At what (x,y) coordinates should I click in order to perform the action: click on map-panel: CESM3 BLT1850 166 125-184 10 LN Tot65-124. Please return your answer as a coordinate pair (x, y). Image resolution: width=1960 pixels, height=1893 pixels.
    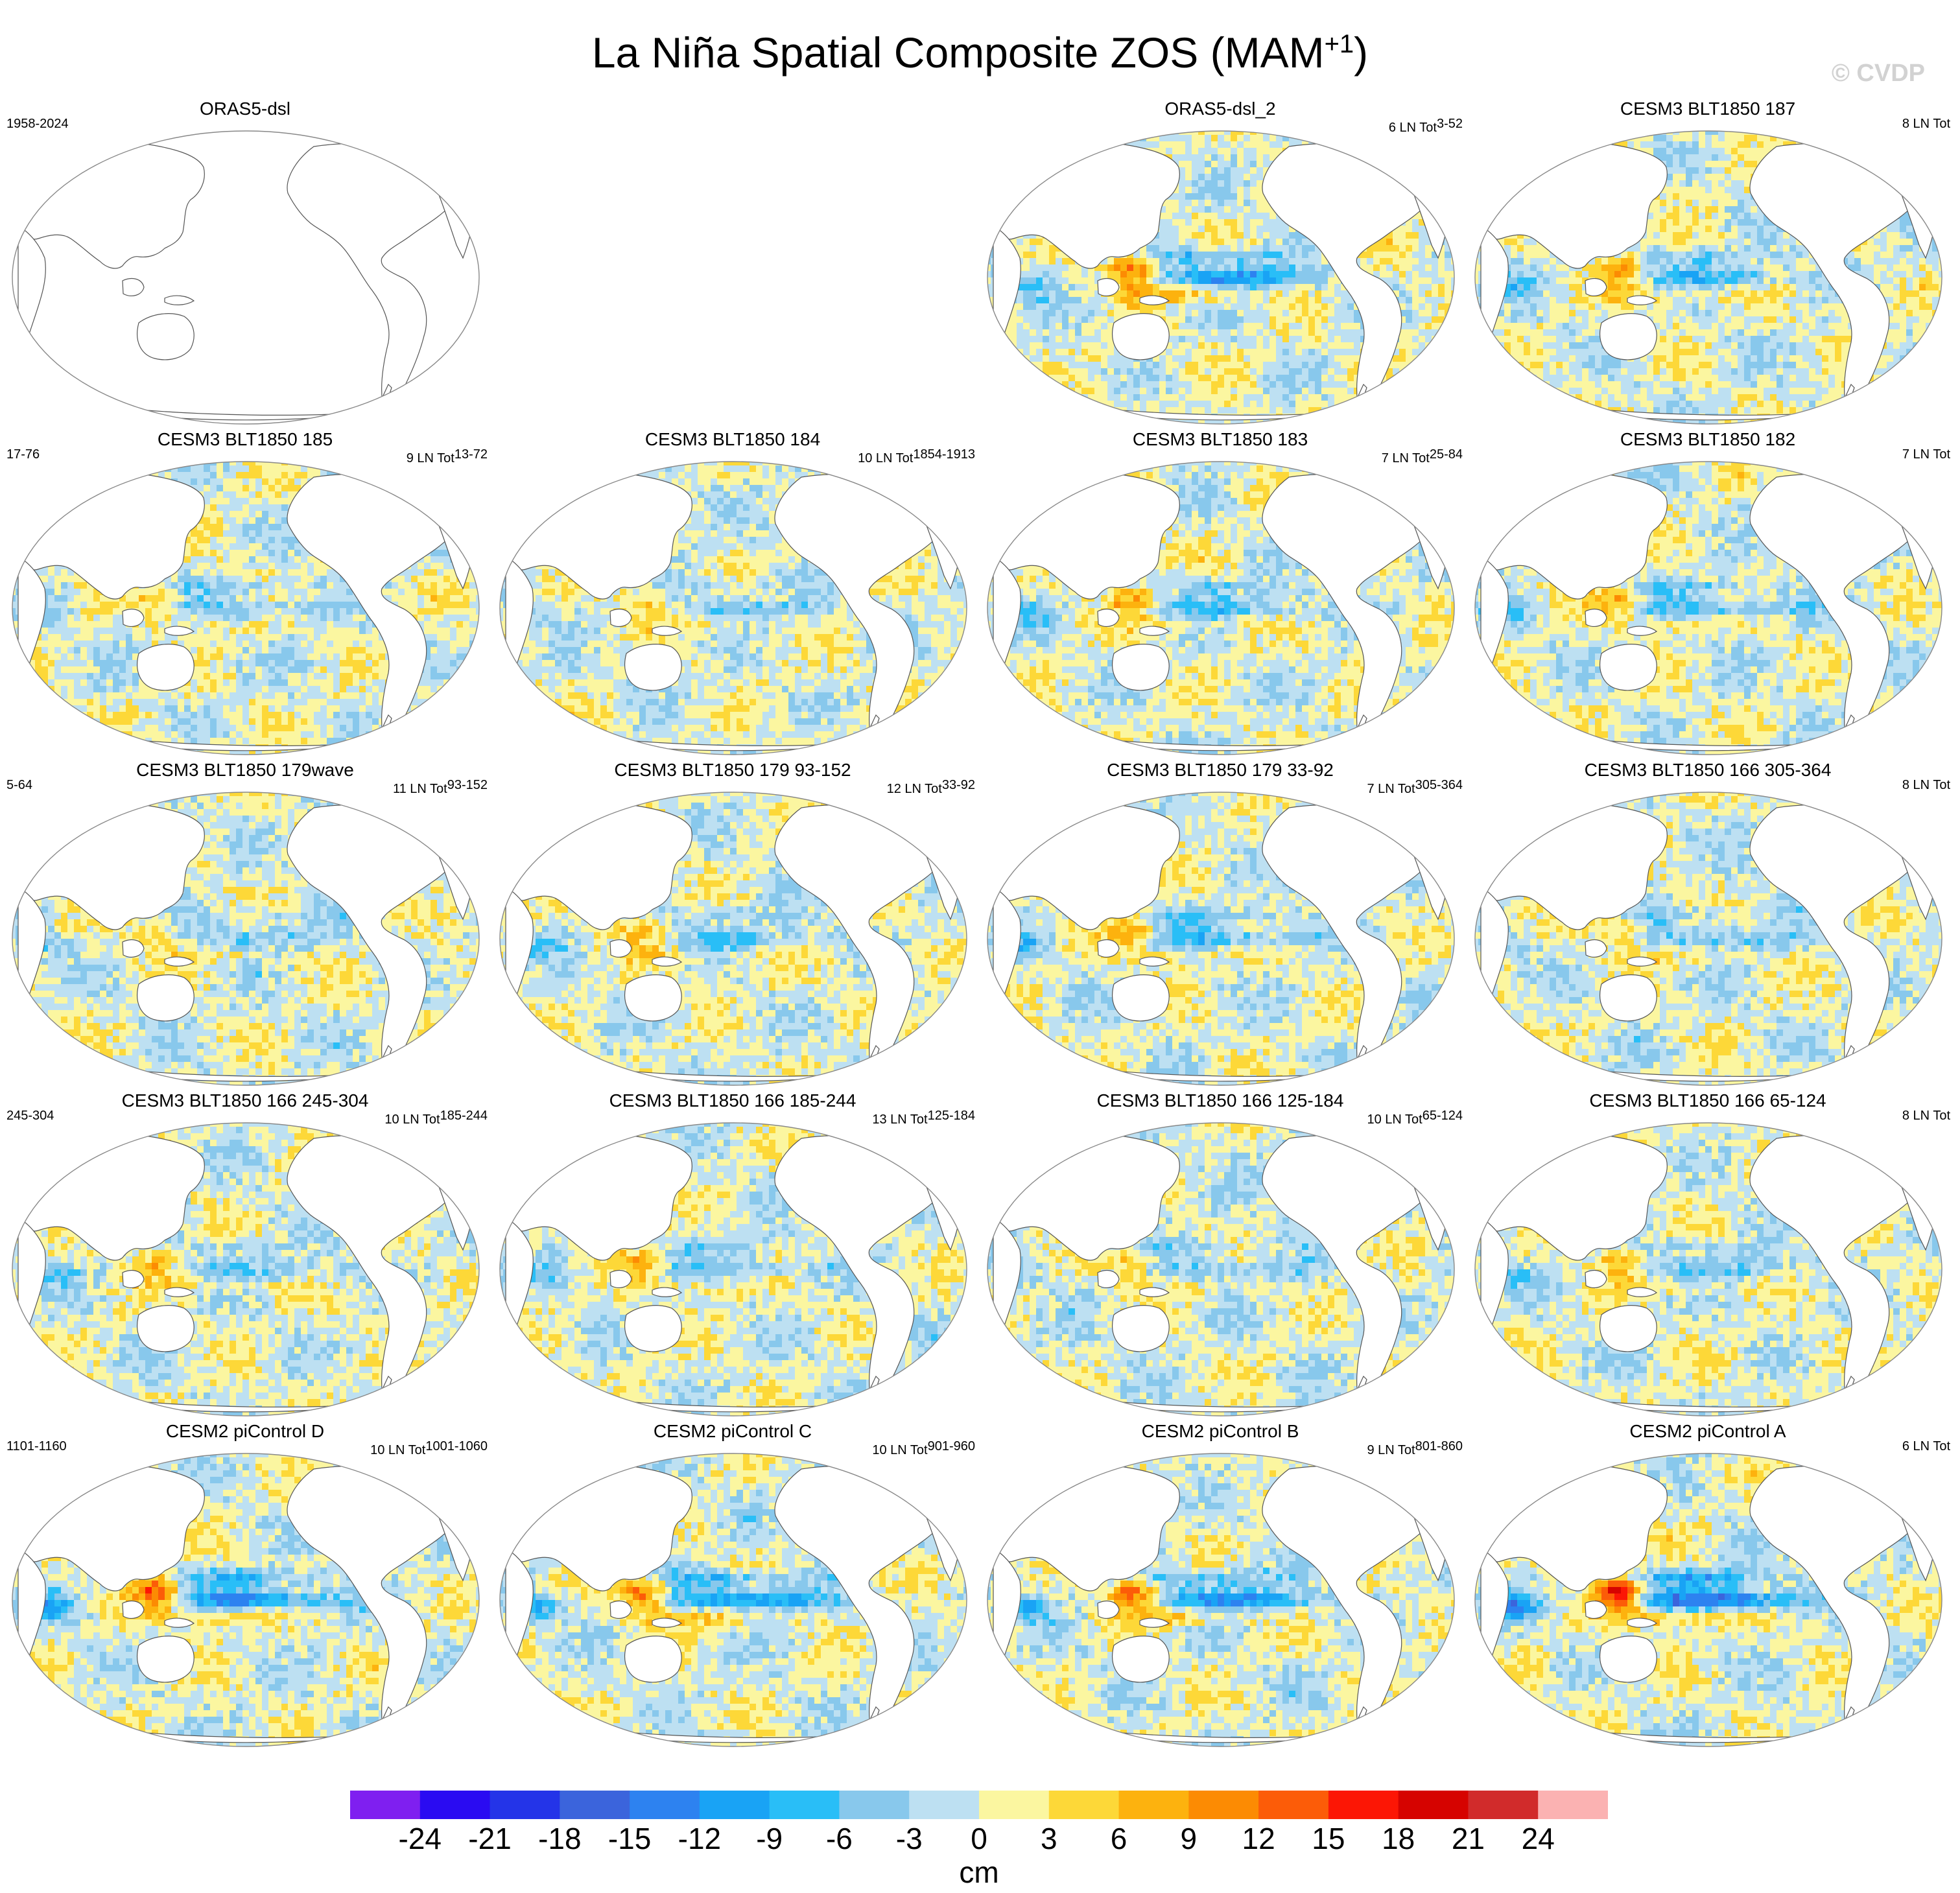
    Looking at the image, I should click on (1220, 1270).